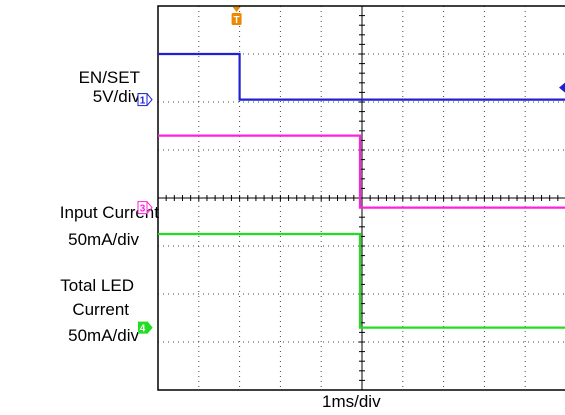 This screenshot has height=415, width=565. Describe the element at coordinates (97, 285) in the screenshot. I see `ch4-name-label-line1: Total LED` at that location.